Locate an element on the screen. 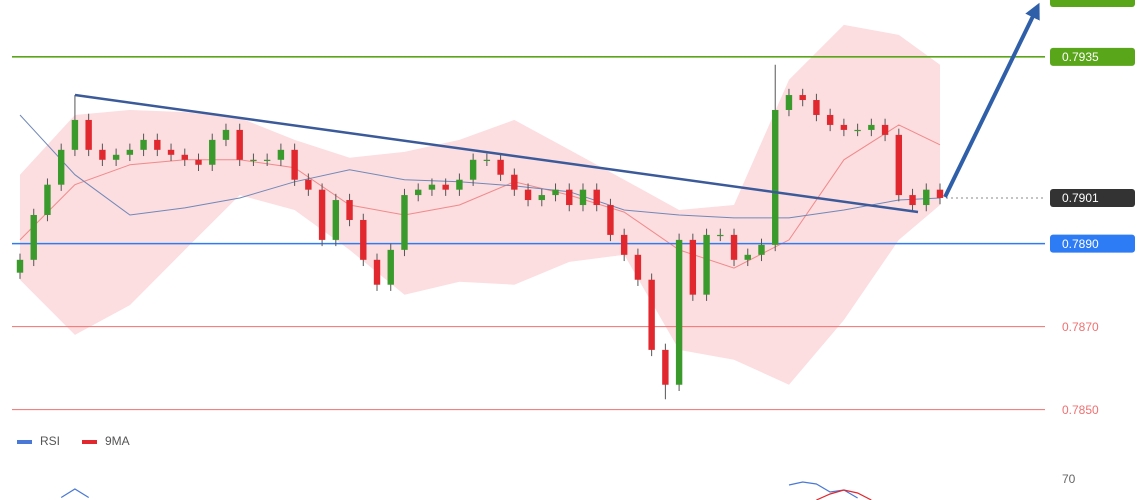  legend-label: 9MA is located at coordinates (117, 441).